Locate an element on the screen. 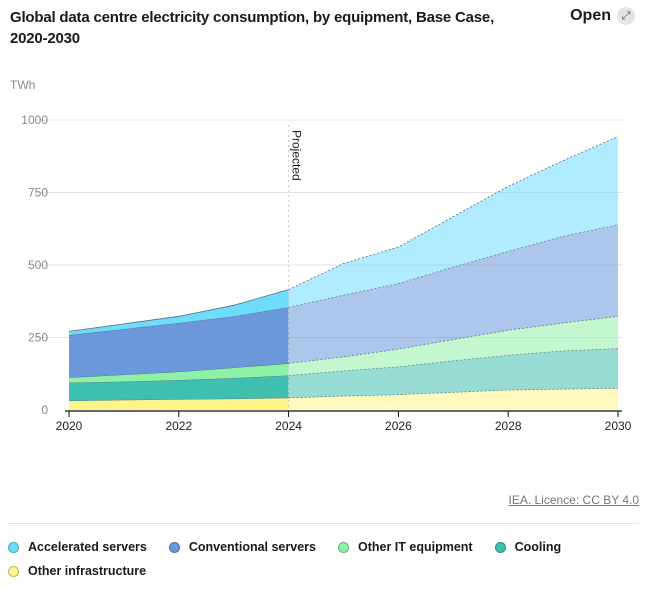  area-projected-4-line is located at coordinates (453, 213).